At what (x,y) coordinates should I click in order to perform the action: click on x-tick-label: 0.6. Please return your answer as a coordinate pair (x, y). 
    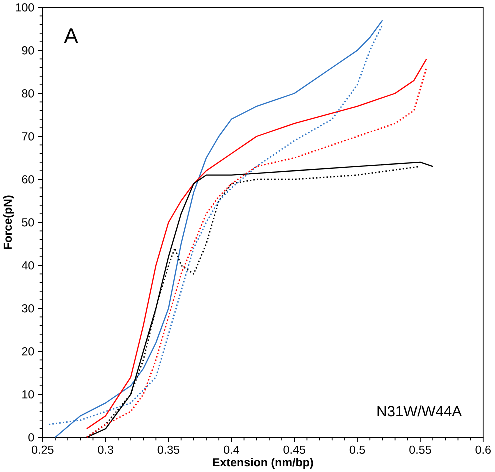
    Looking at the image, I should click on (483, 450).